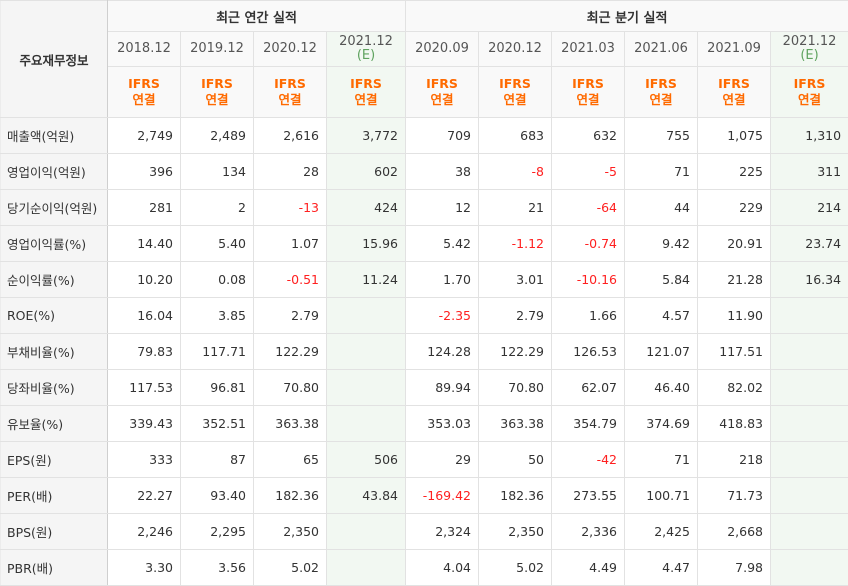 Image resolution: width=848 pixels, height=586 pixels. I want to click on value-cell: 1.66, so click(588, 316).